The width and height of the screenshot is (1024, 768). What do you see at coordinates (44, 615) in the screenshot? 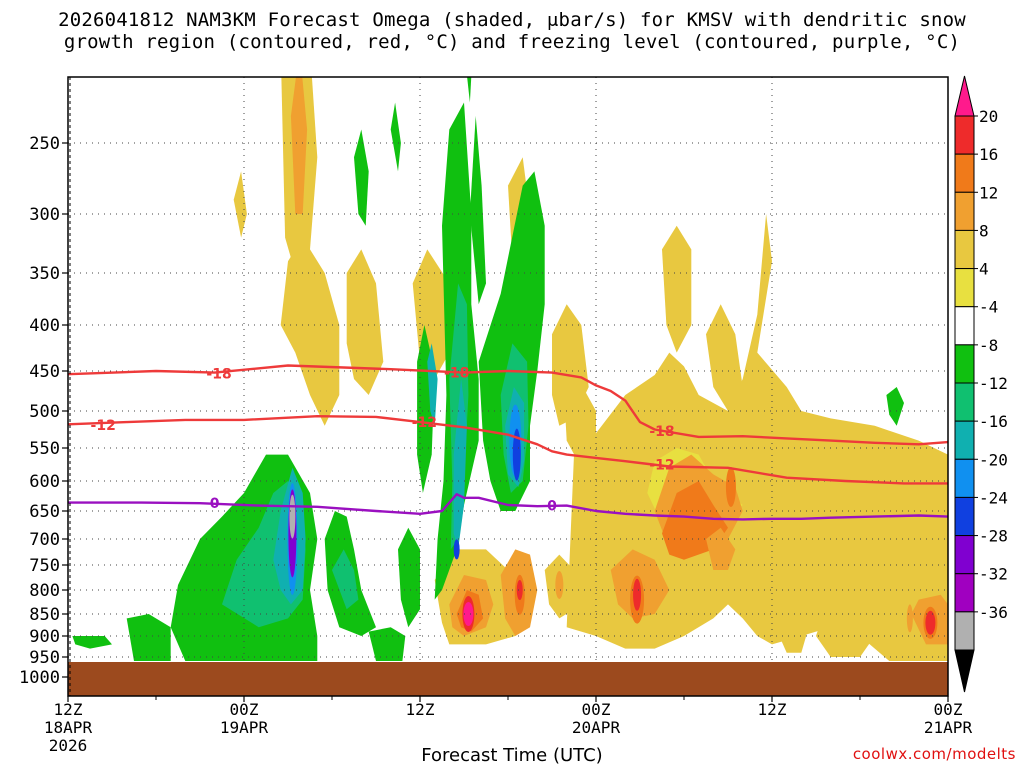
I see `y-tick-label: 850` at bounding box center [44, 615].